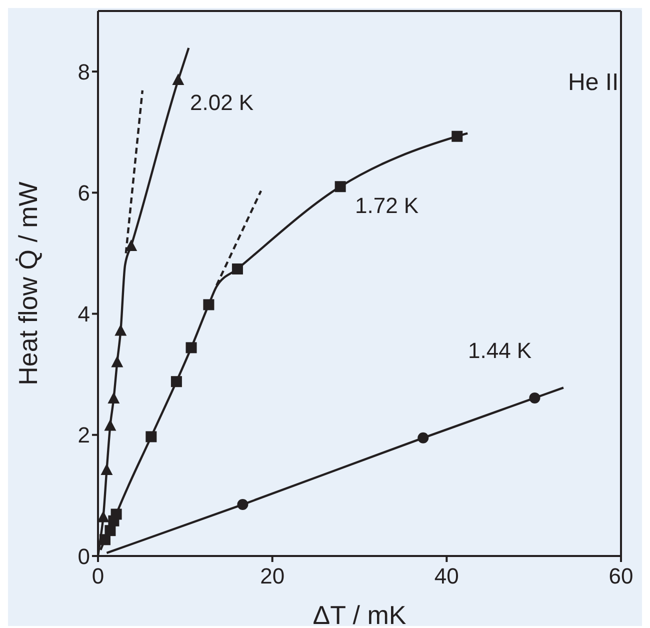  What do you see at coordinates (28, 283) in the screenshot?
I see `y-axis-title: Heat flow Q̇ / mW` at bounding box center [28, 283].